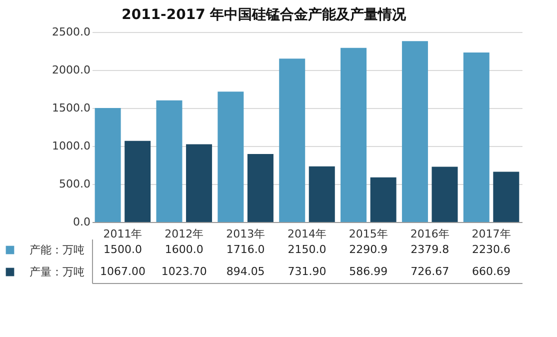 The width and height of the screenshot is (557, 337). I want to click on data-label: 660.69, so click(491, 271).